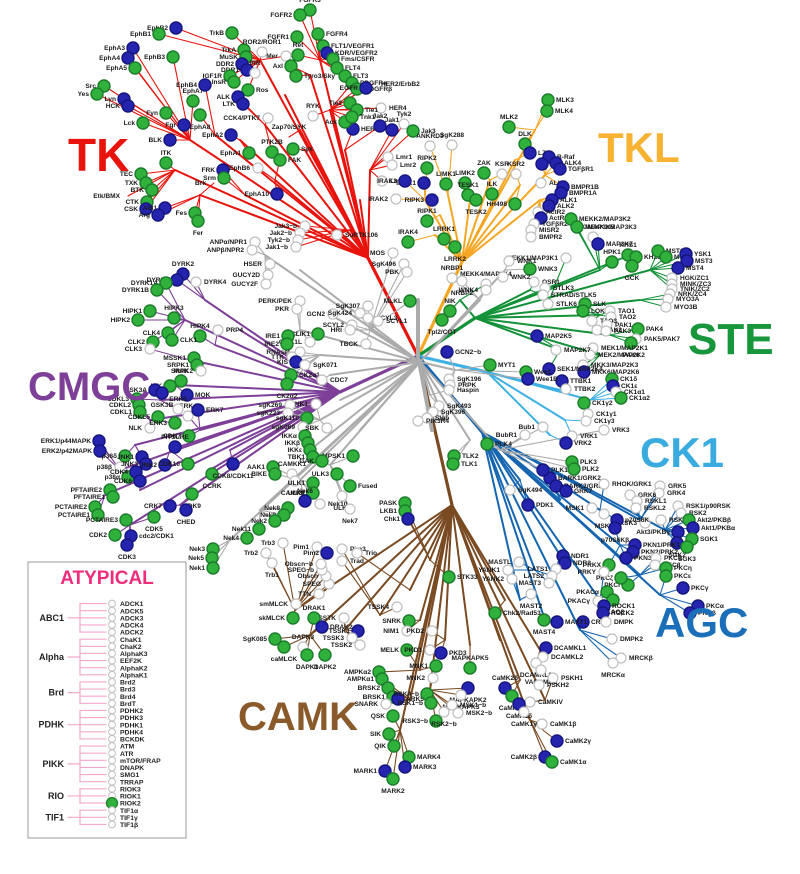 The width and height of the screenshot is (800, 874). What do you see at coordinates (295, 481) in the screenshot?
I see `node-camkk2` at bounding box center [295, 481].